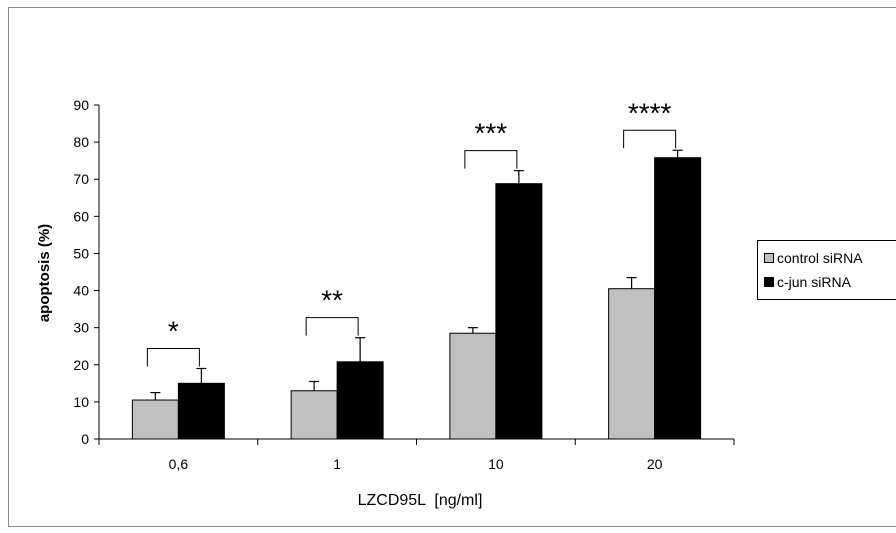 The height and width of the screenshot is (533, 896). I want to click on legend-label-cjun: c-jun siRNA, so click(814, 282).